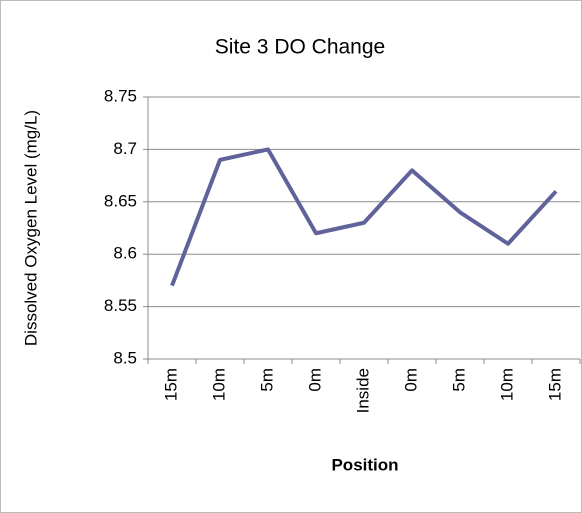 The image size is (582, 513). Describe the element at coordinates (364, 464) in the screenshot. I see `x-axis-label: Position` at that location.